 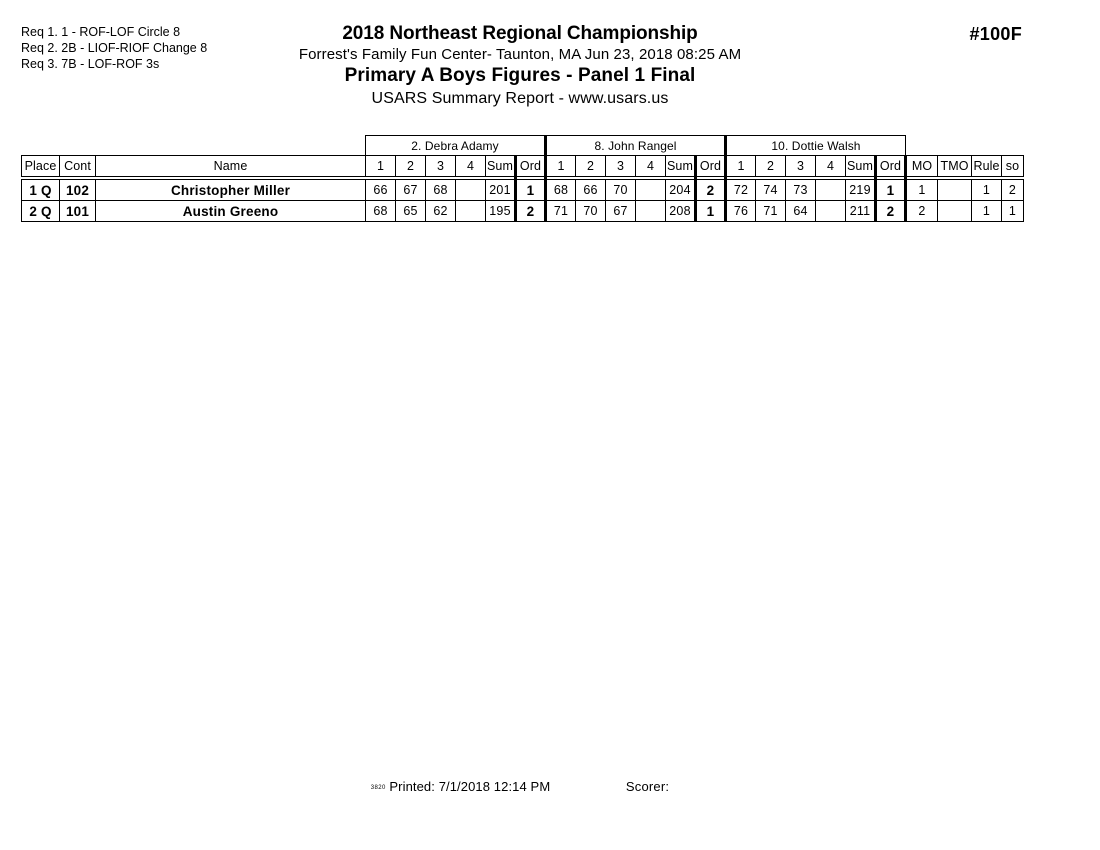 What do you see at coordinates (501, 190) in the screenshot?
I see `cell-j1-sum: 201` at bounding box center [501, 190].